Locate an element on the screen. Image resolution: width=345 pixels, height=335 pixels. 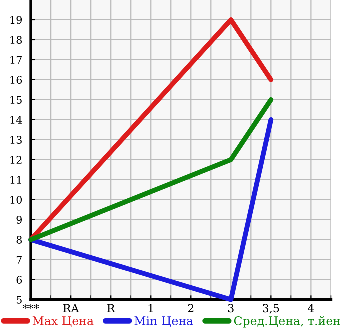
y-tick-label: 18 is located at coordinates (16, 40).